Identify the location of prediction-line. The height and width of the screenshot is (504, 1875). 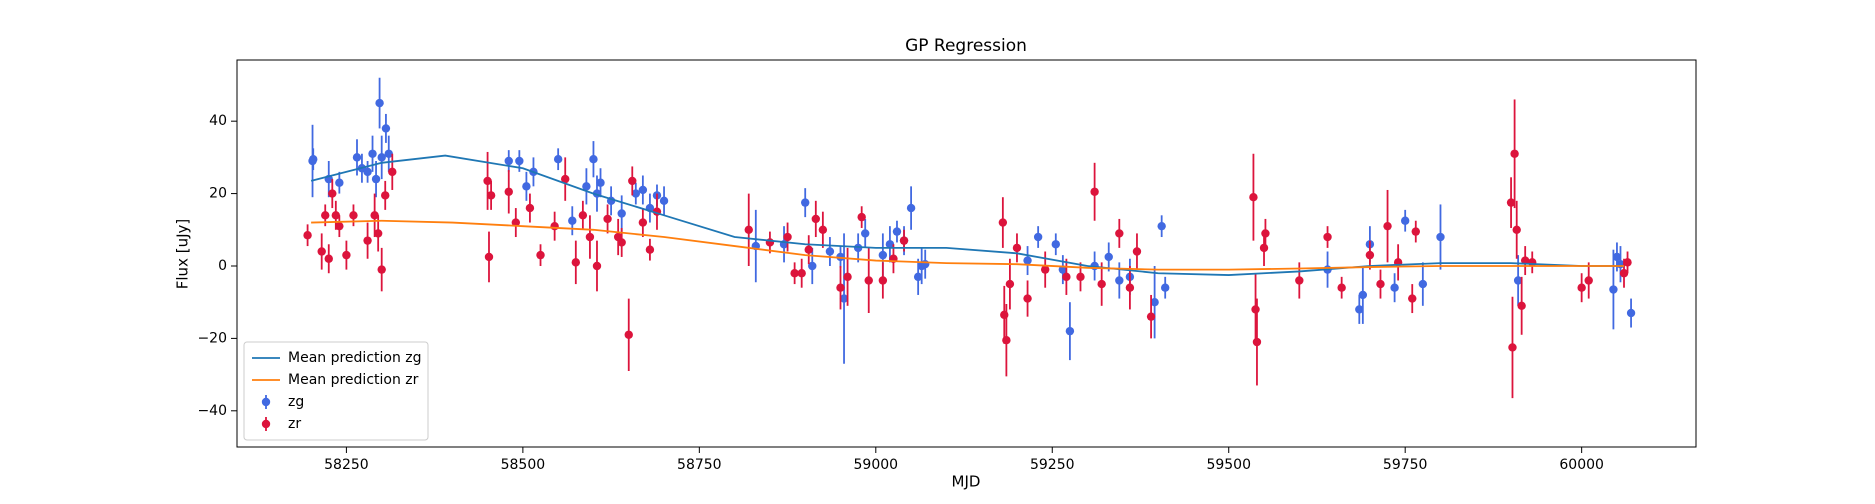
(967, 245).